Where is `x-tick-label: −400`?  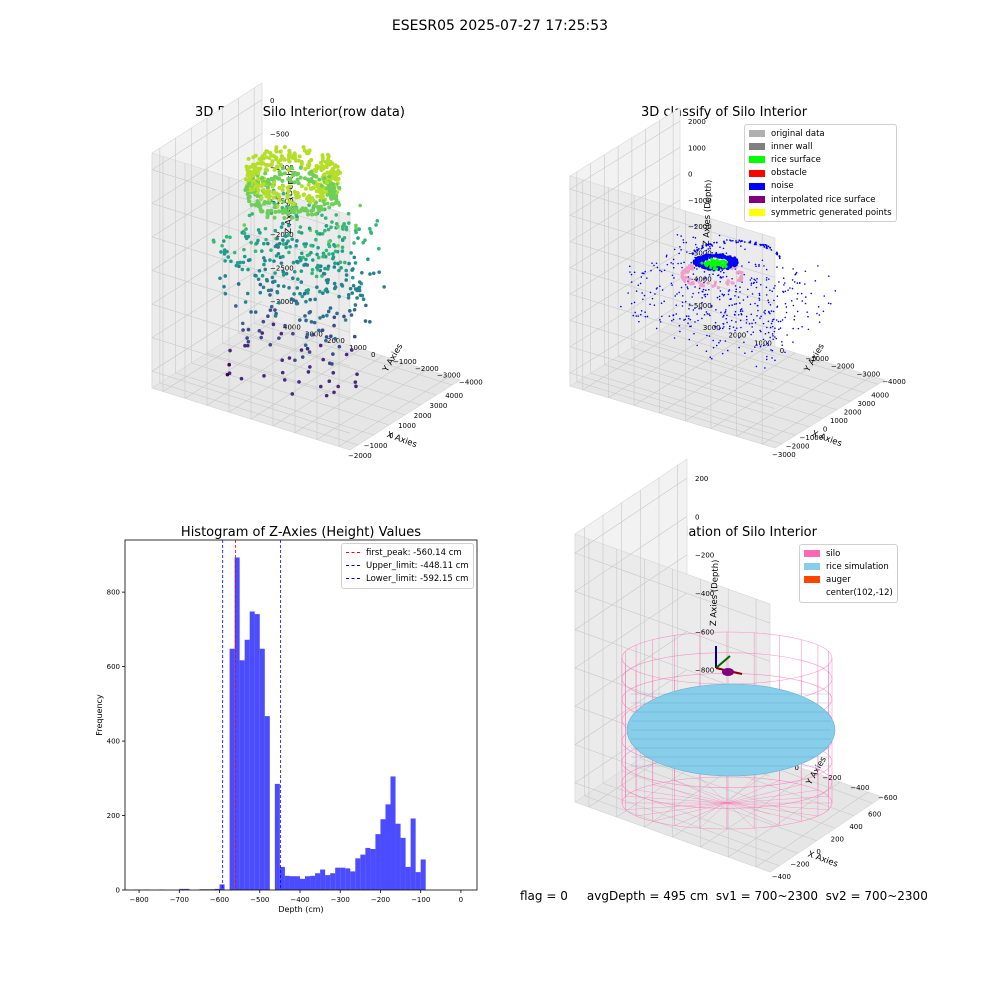
x-tick-label: −400 is located at coordinates (299, 900).